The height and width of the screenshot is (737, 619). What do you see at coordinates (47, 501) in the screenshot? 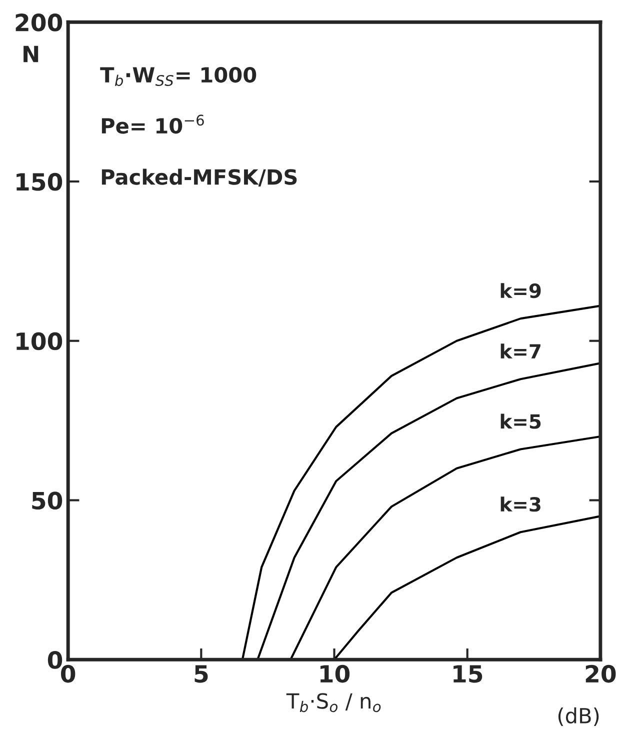
I see `y-tick-label: 50` at bounding box center [47, 501].